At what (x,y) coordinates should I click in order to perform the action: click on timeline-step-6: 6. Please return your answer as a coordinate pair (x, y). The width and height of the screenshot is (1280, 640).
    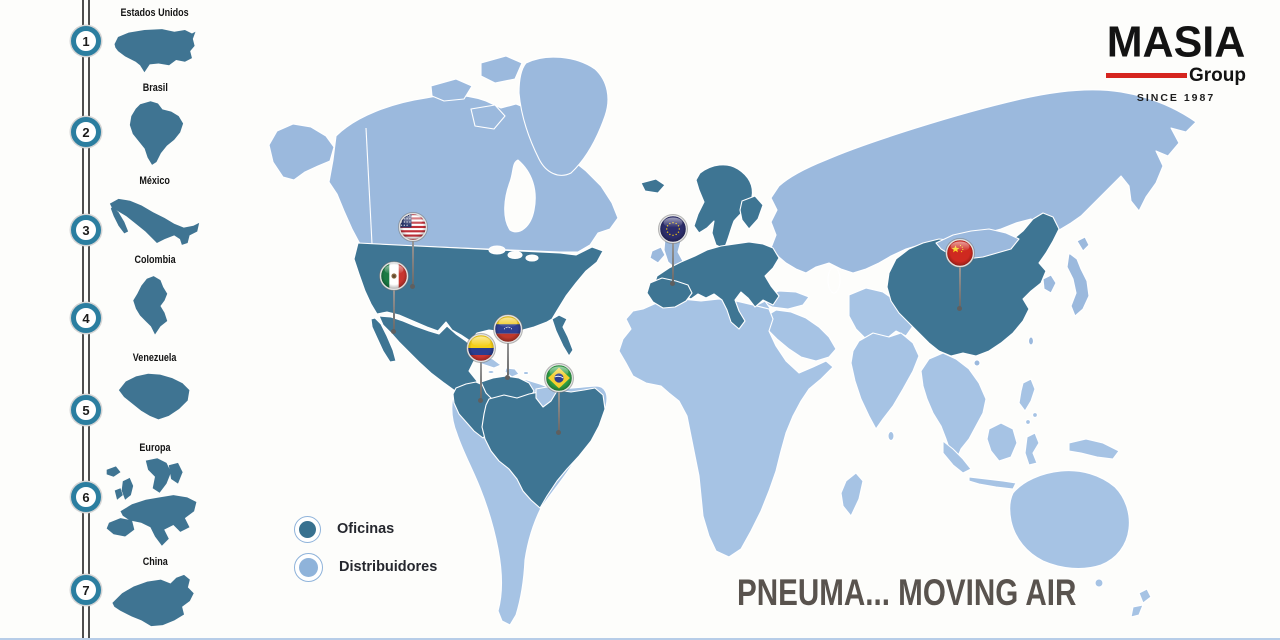
    Looking at the image, I should click on (86, 497).